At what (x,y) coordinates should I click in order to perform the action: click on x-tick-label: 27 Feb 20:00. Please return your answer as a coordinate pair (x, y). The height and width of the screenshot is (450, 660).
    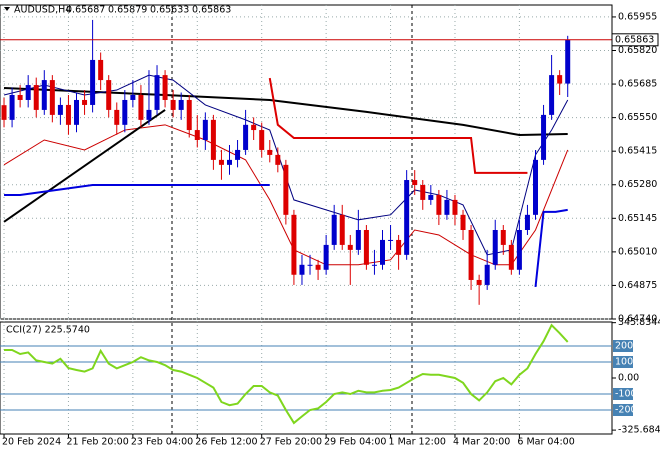
    Looking at the image, I should click on (291, 442).